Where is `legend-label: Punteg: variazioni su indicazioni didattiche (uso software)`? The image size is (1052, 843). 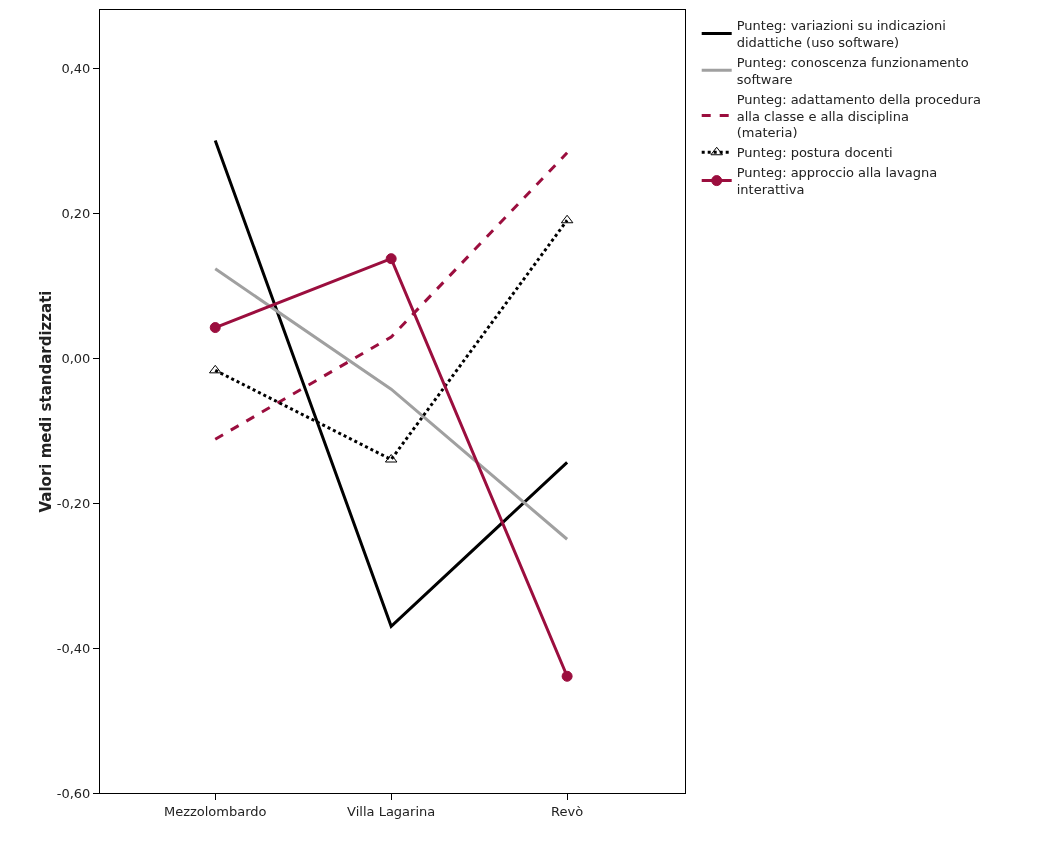
legend-label: Punteg: variazioni su indicazioni didattiche (uso software) is located at coordinates (841, 34).